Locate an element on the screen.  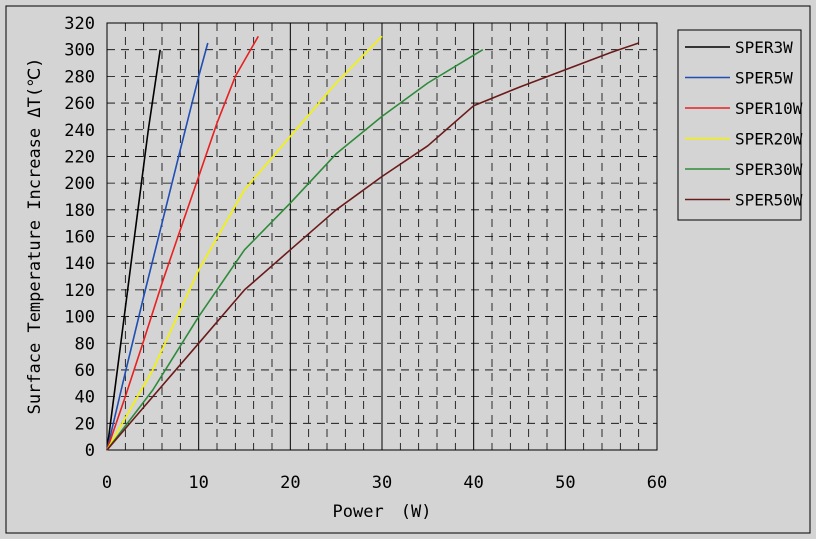
y-tick-label: 320 is located at coordinates (79, 24).